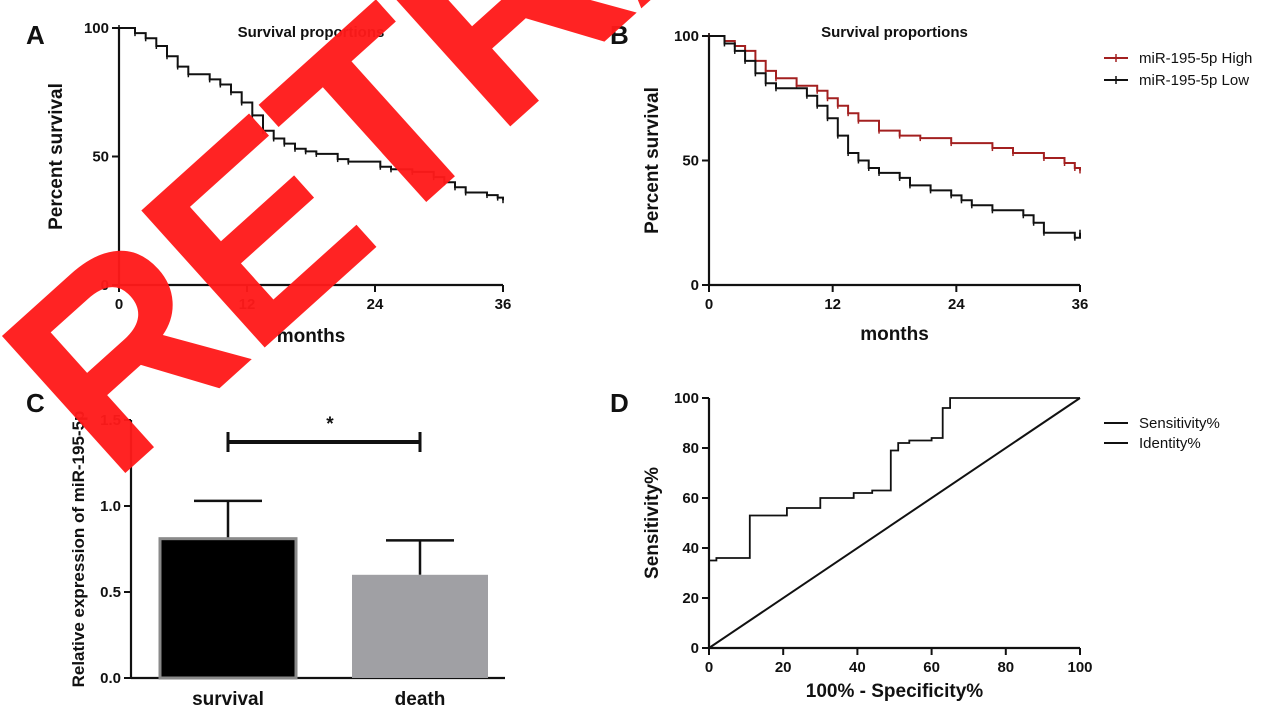 The width and height of the screenshot is (1268, 707). Describe the element at coordinates (330, 424) in the screenshot. I see `significance-marker: *` at that location.